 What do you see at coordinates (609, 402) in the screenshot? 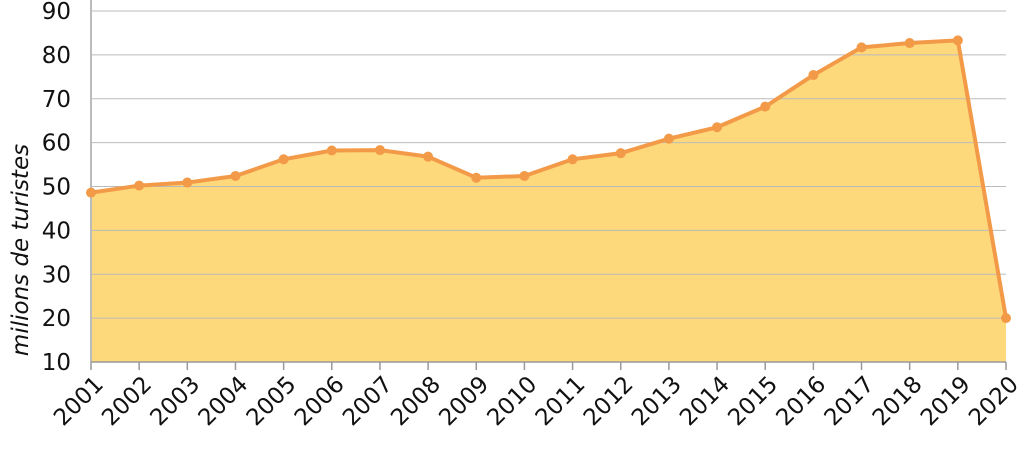
I see `x-tick-label: 2012` at bounding box center [609, 402].